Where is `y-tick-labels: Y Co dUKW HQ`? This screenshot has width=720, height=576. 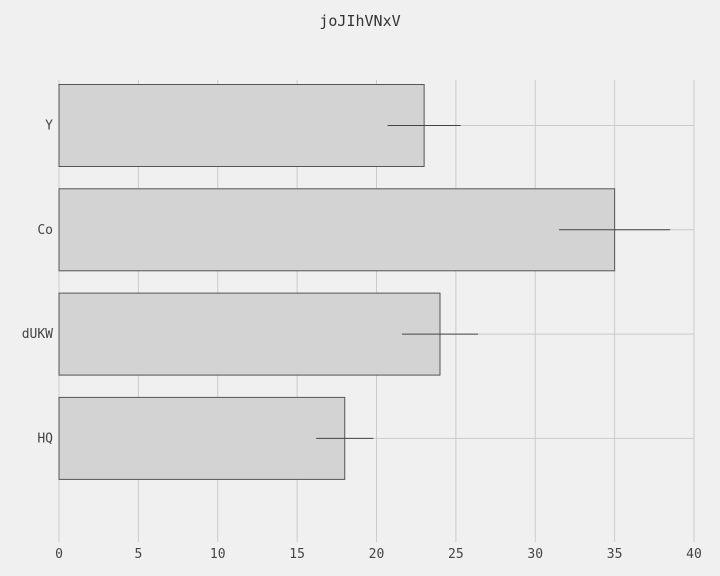 y-tick-labels: Y Co dUKW HQ is located at coordinates (37, 283).